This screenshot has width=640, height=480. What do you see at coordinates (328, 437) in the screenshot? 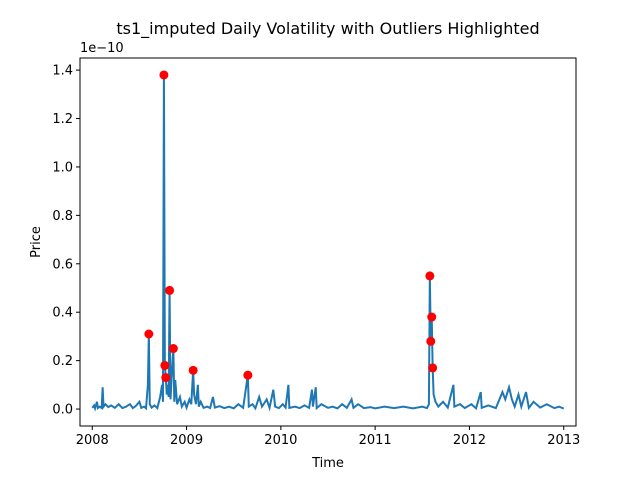
I see `x-axis: 2008 2009 2010 2011 2012 2013` at bounding box center [328, 437].